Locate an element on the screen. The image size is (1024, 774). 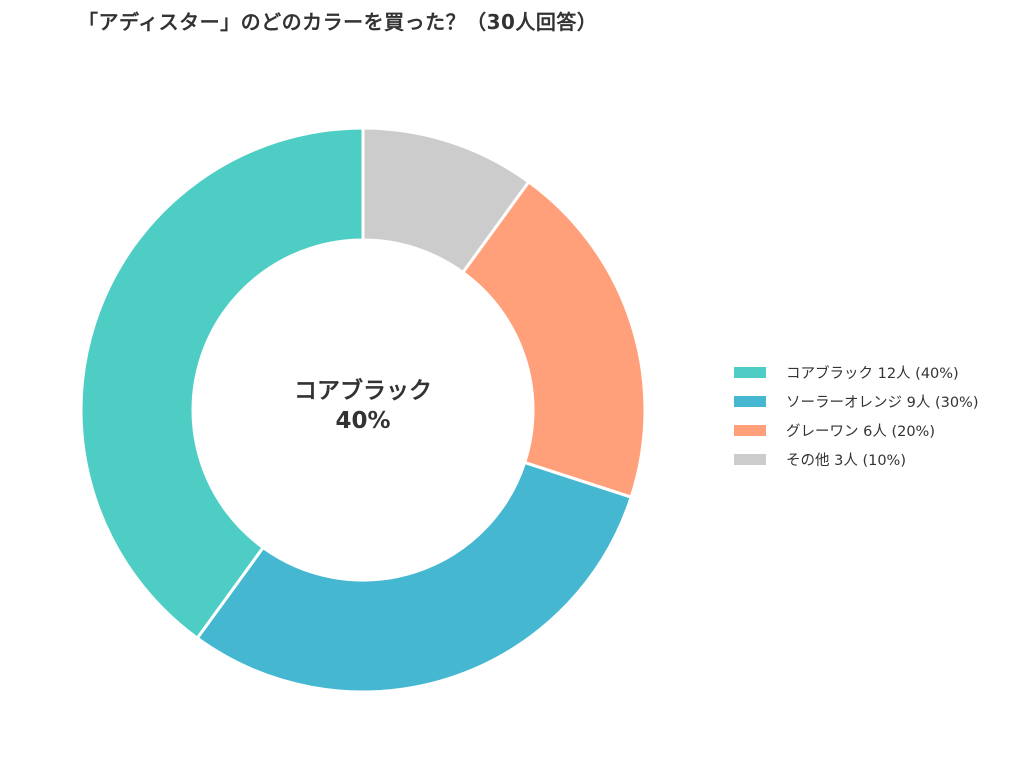
legend-label: ソーラーオレンジ 9人 (30%) is located at coordinates (882, 403).